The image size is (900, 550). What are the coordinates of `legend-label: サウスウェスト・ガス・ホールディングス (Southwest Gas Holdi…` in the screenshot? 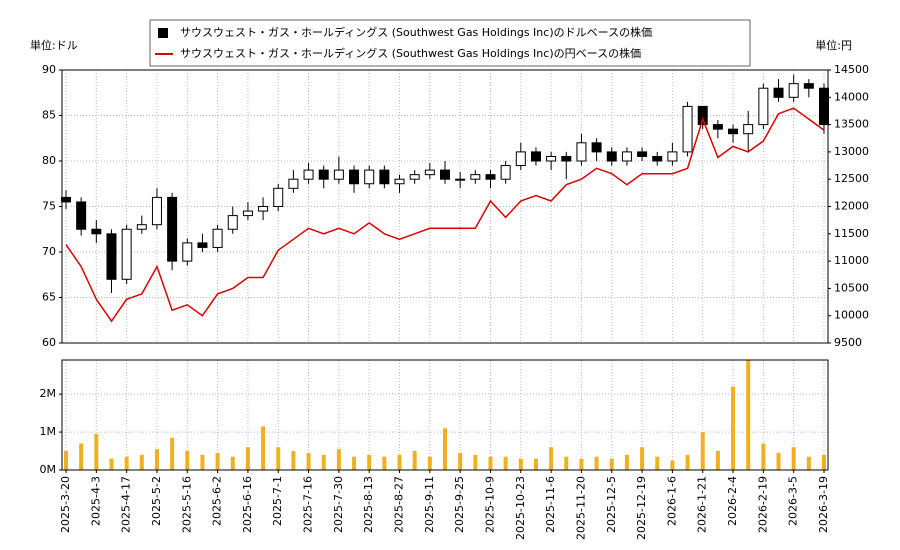 It's located at (416, 32).